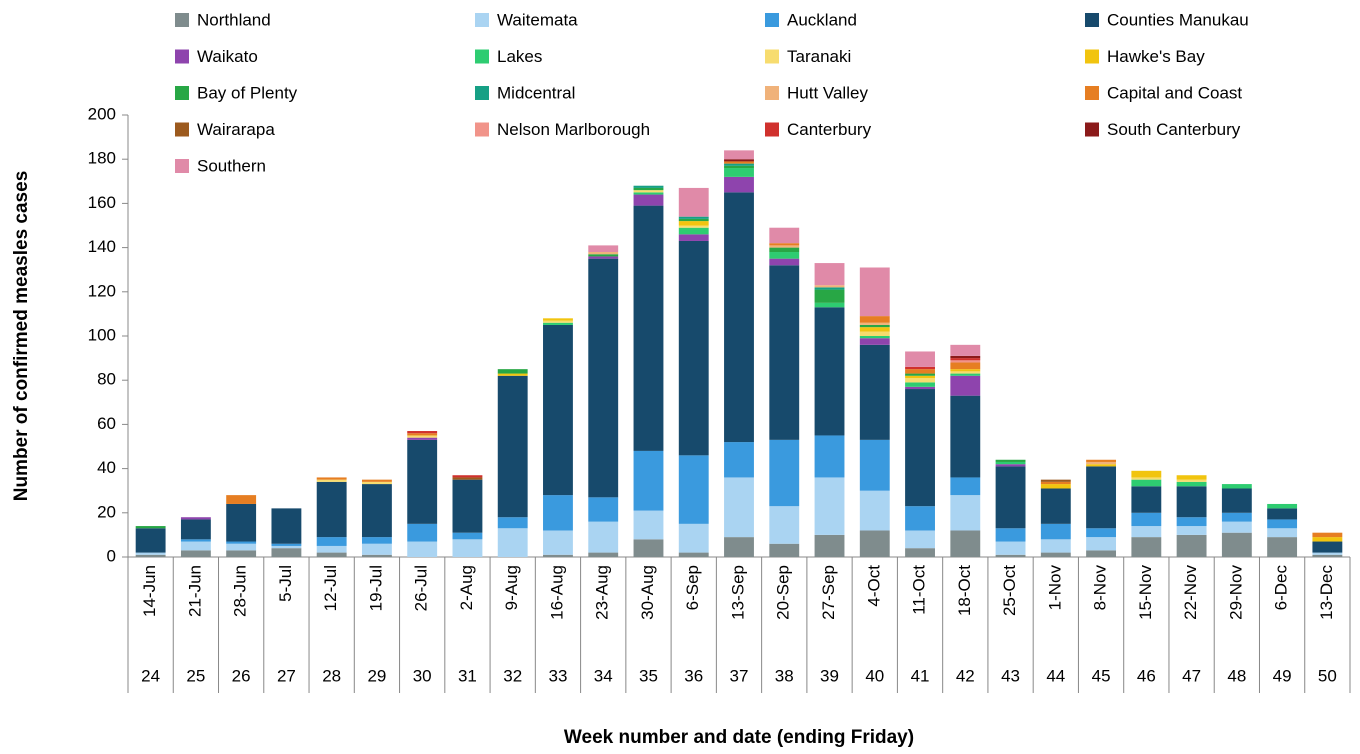 The height and width of the screenshot is (754, 1360). Describe the element at coordinates (241, 675) in the screenshot. I see `week-label: 26` at that location.